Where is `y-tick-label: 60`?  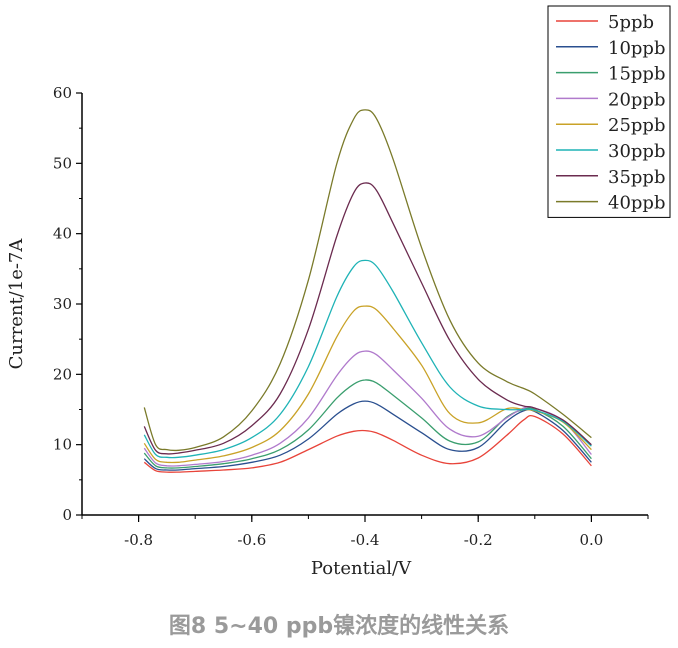
y-tick-label: 60 is located at coordinates (62, 93).